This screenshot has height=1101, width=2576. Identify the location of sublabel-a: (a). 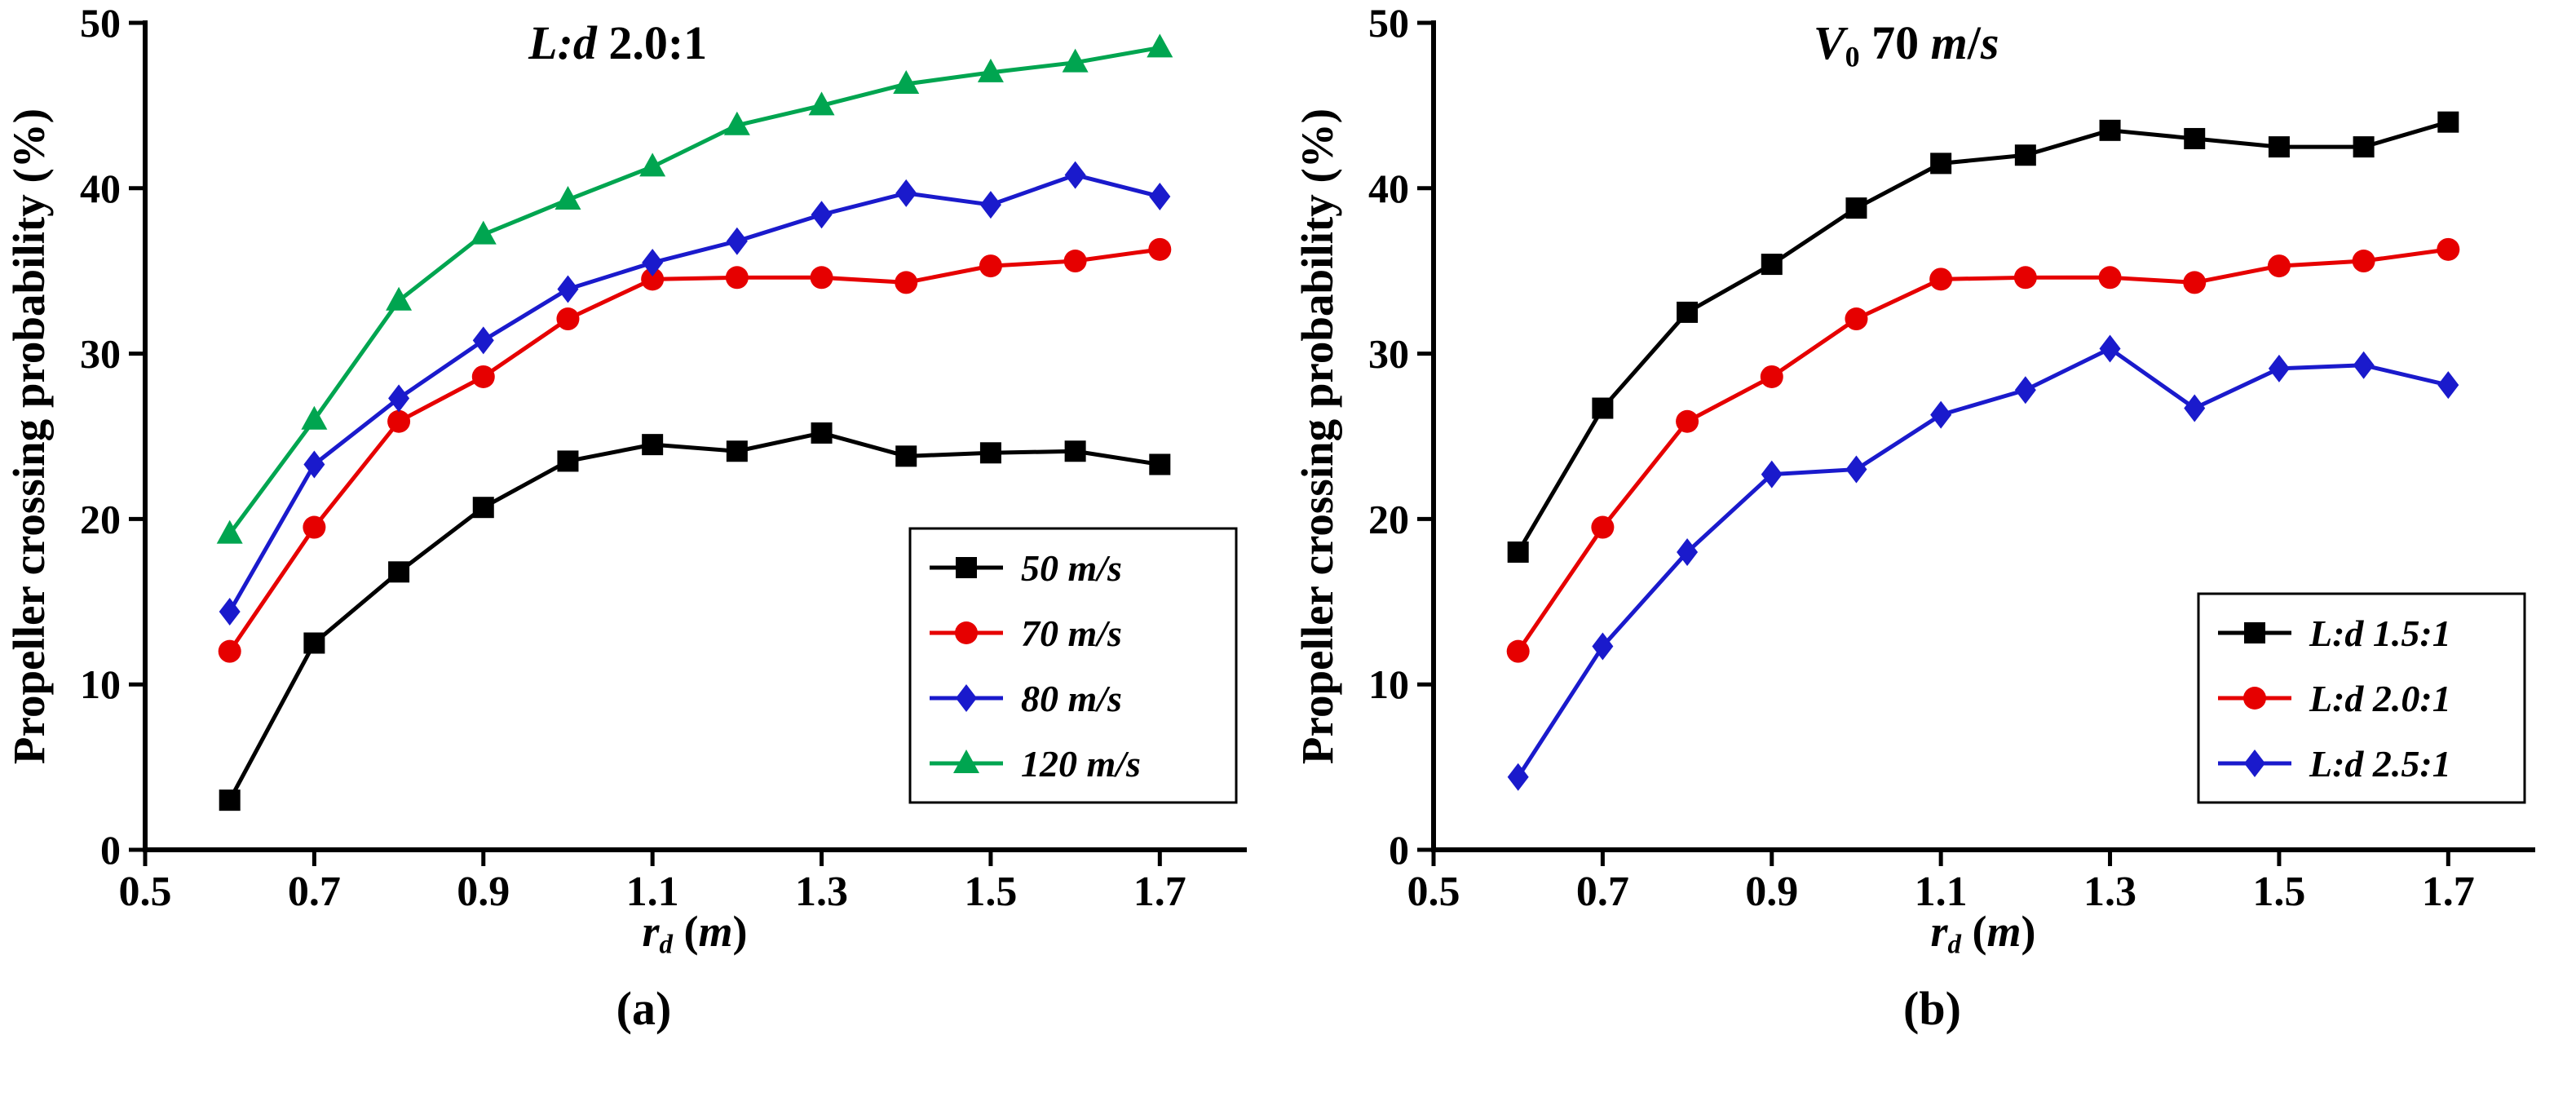
(644, 1008).